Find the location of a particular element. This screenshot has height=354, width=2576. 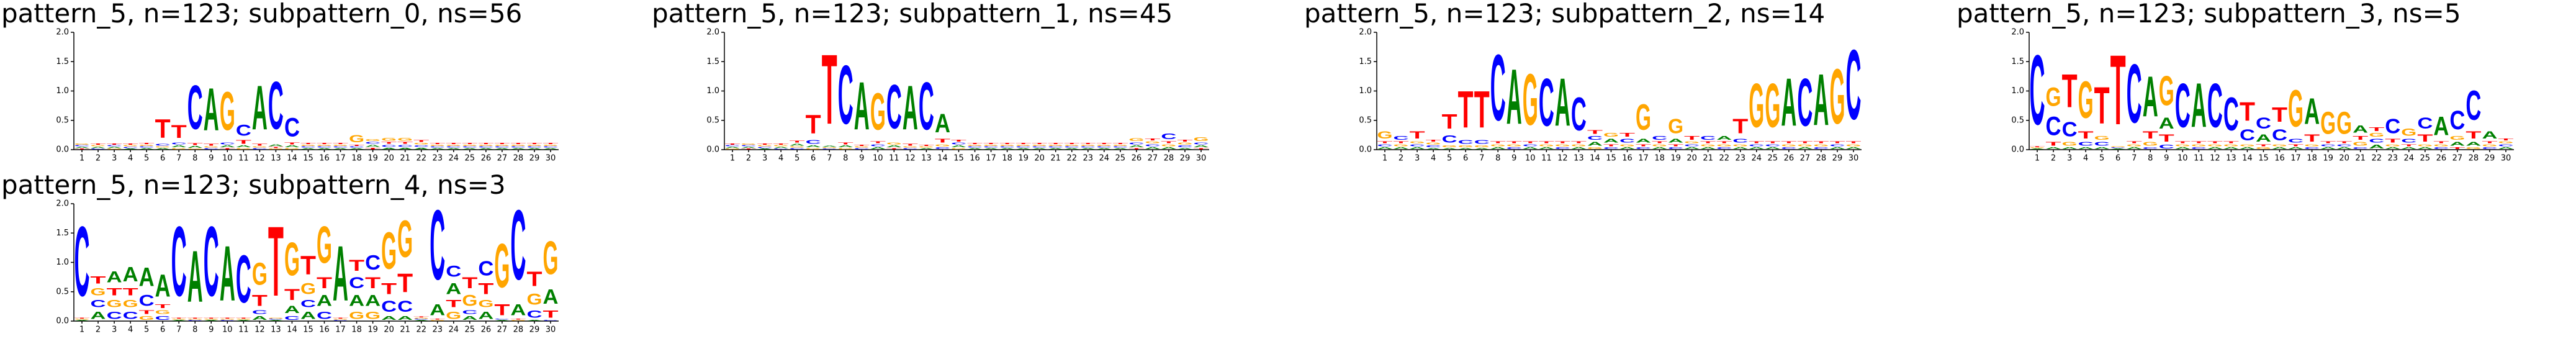

x-tick-label: 17 is located at coordinates (340, 158).